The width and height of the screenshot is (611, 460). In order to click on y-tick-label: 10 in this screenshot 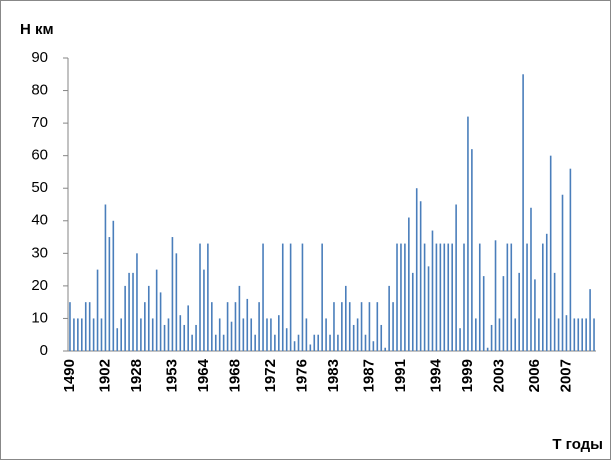, I will do `click(39, 317)`.